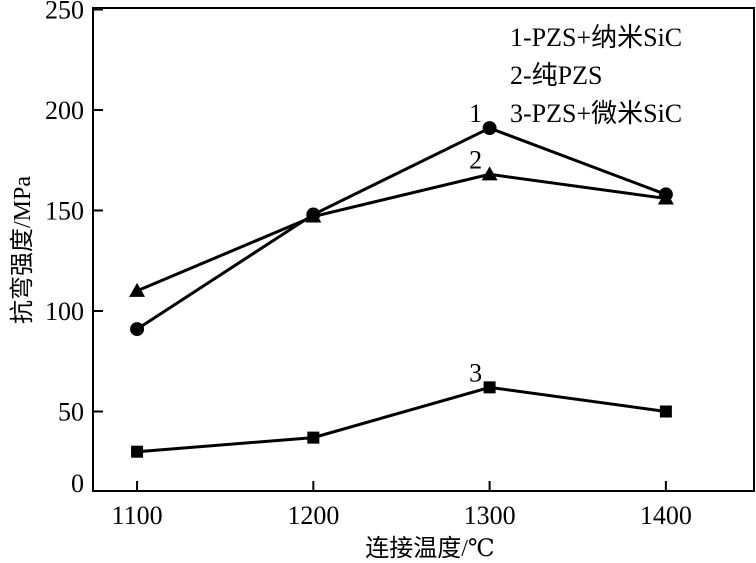  Describe the element at coordinates (430, 548) in the screenshot. I see `x-axis-label: 连接温度/℃` at that location.